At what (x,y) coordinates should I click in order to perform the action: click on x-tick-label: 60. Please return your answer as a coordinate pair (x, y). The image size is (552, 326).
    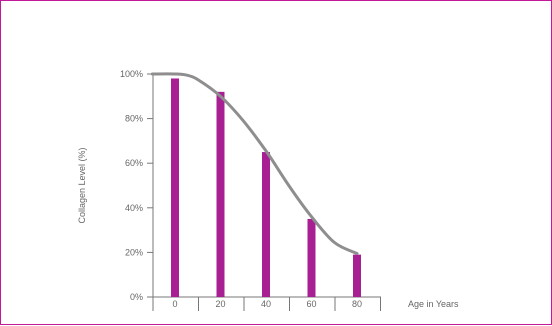
    Looking at the image, I should click on (311, 304).